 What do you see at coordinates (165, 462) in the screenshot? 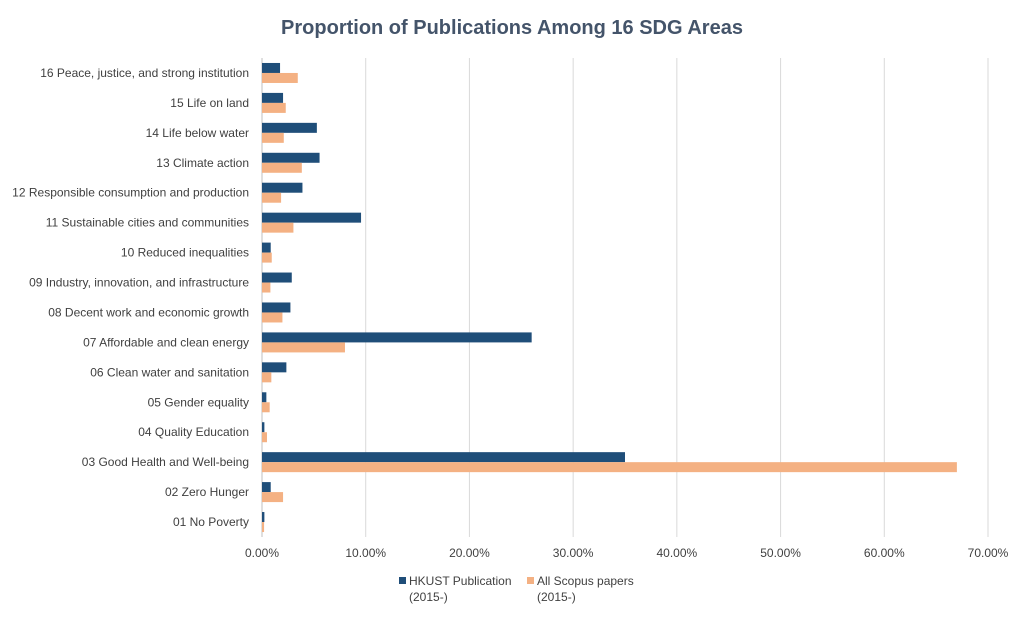
I see `category-label: 03 Good Health and Well-being` at bounding box center [165, 462].